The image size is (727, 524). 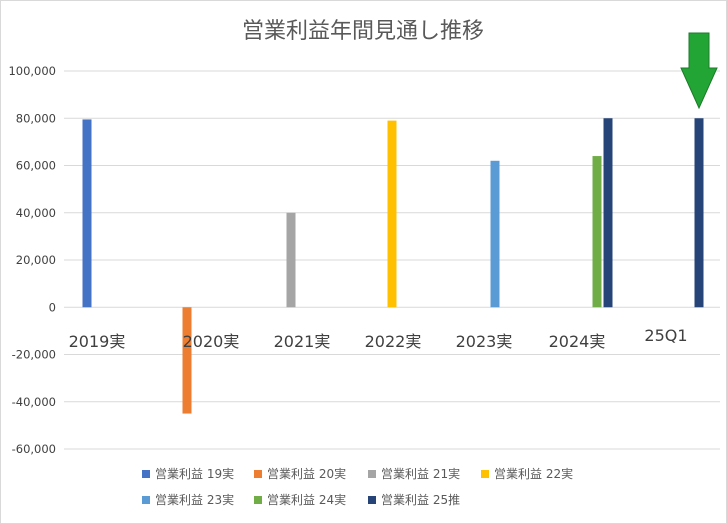 I want to click on y-tick-label: 60,000, so click(x=36, y=166).